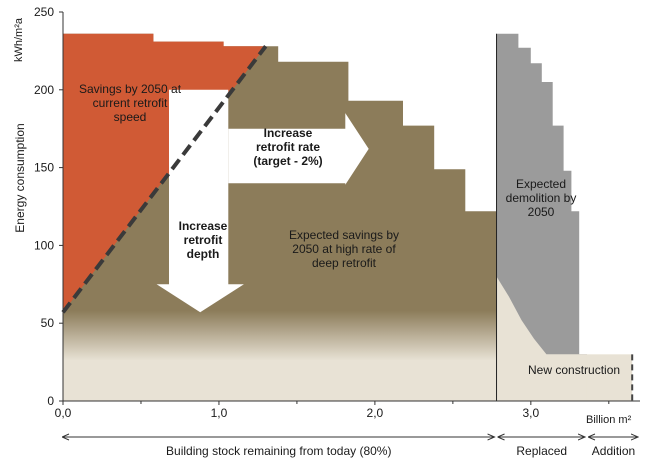  Describe the element at coordinates (574, 370) in the screenshot. I see `annotation-new-construction: New construction` at that location.